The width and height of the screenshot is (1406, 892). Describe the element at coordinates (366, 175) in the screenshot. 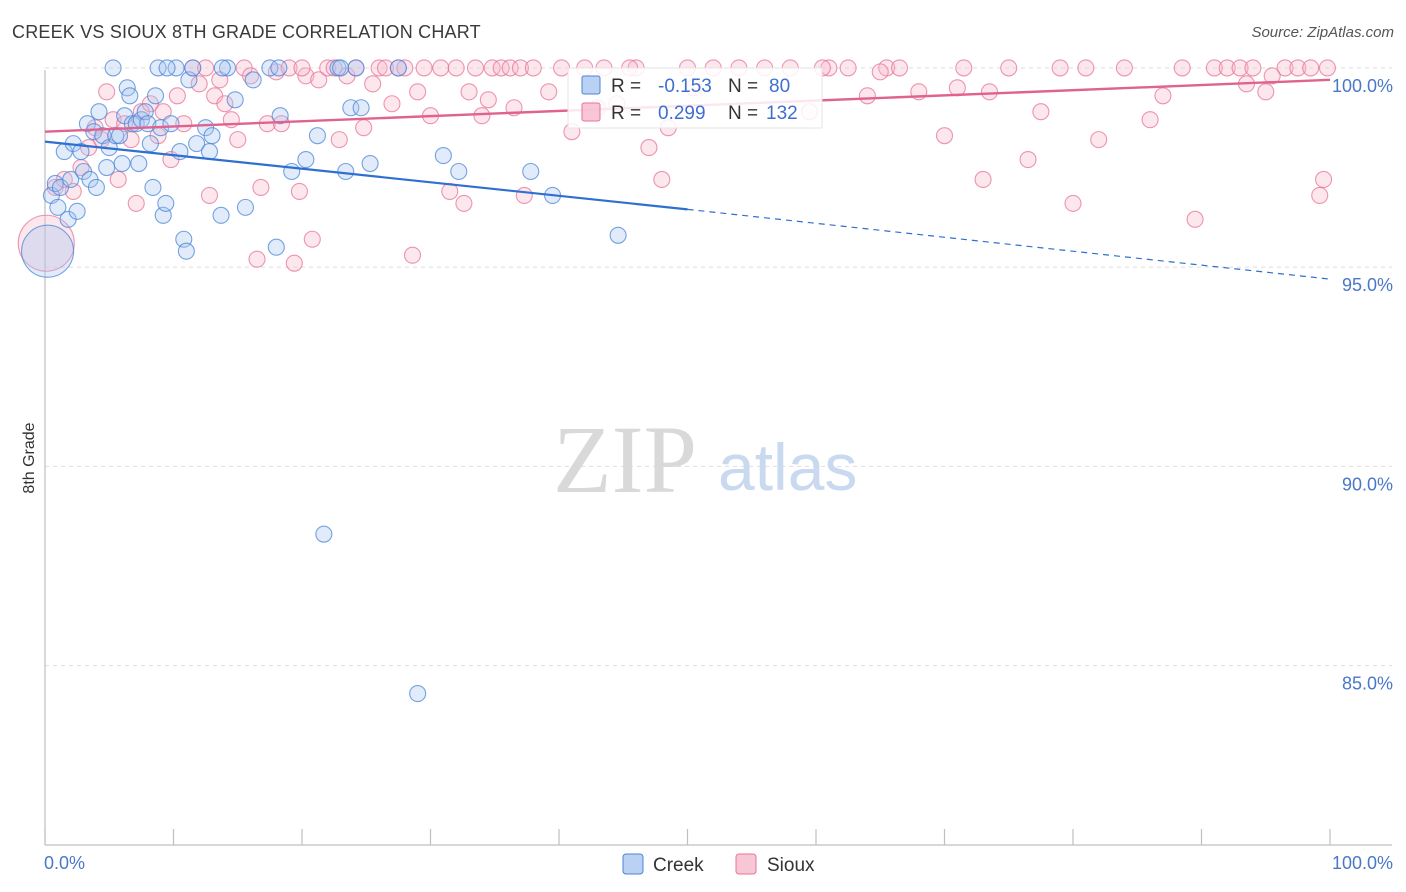

I see `creek-trend-line` at that location.